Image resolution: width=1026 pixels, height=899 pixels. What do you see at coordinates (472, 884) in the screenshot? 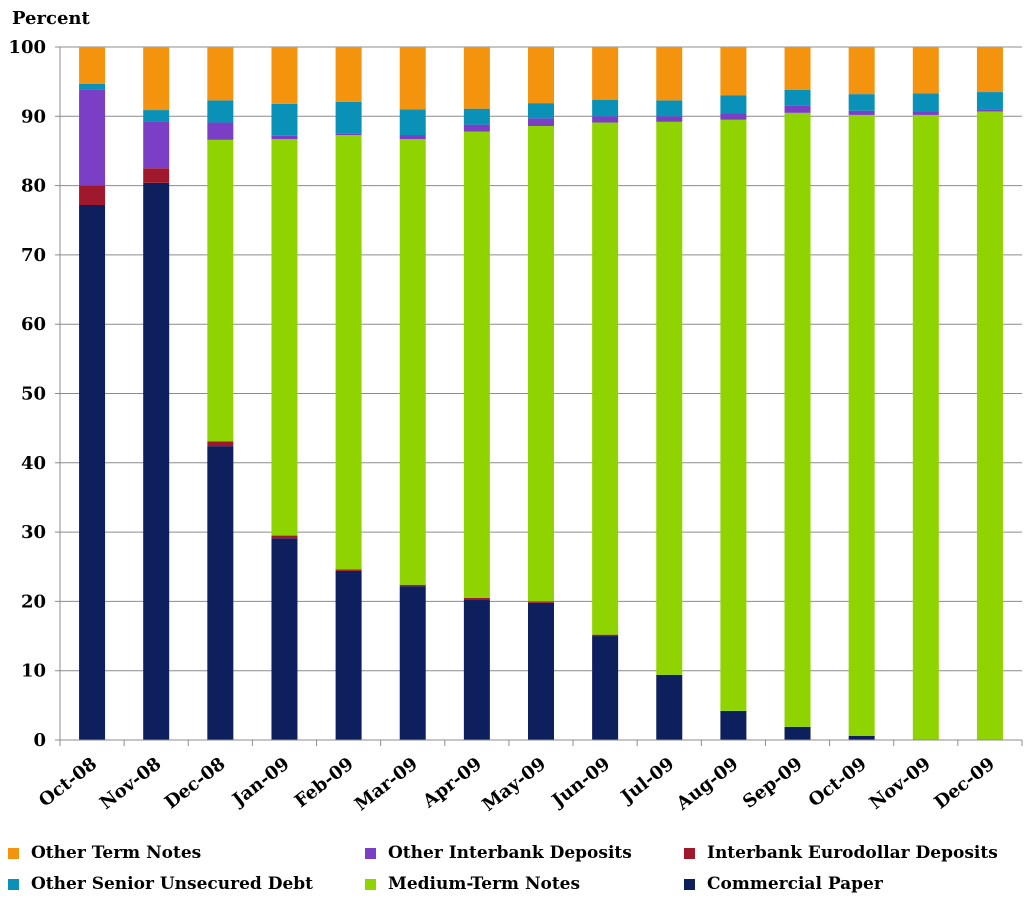
I see `legend-item-medium-term-notes: Medium-Term Notes` at bounding box center [472, 884].